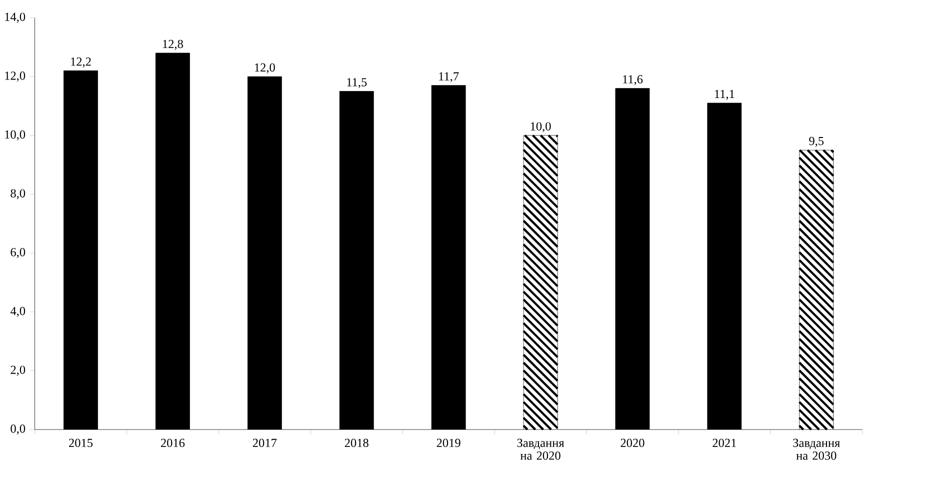 The height and width of the screenshot is (491, 931). Describe the element at coordinates (18, 253) in the screenshot. I see `y-tick-label: 6,0` at that location.